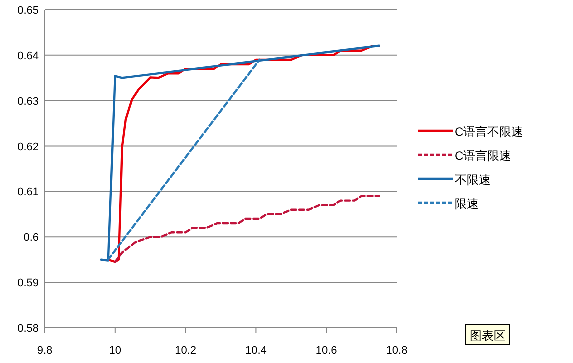 This screenshot has width=573, height=363. I want to click on x-tick-label: 10.4, so click(256, 351).